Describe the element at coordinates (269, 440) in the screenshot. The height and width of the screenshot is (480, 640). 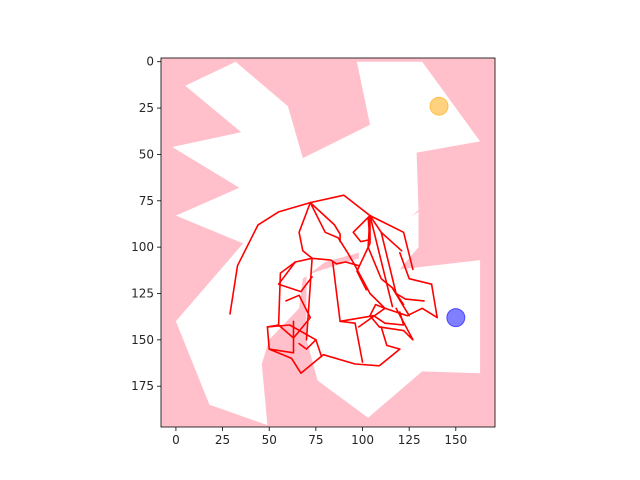
I see `x-tick-label: 50` at that location.